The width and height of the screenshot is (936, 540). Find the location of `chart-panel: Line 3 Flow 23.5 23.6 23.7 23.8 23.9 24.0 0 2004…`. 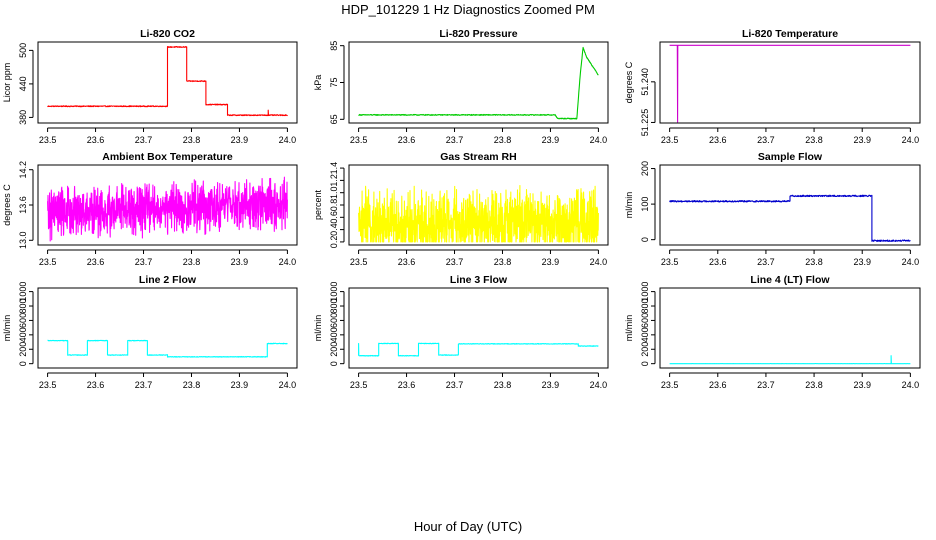

chart-panel: Line 3 Flow 23.5 23.6 23.7 23.8 23.9 24.0 0 2004… is located at coordinates (461, 332).